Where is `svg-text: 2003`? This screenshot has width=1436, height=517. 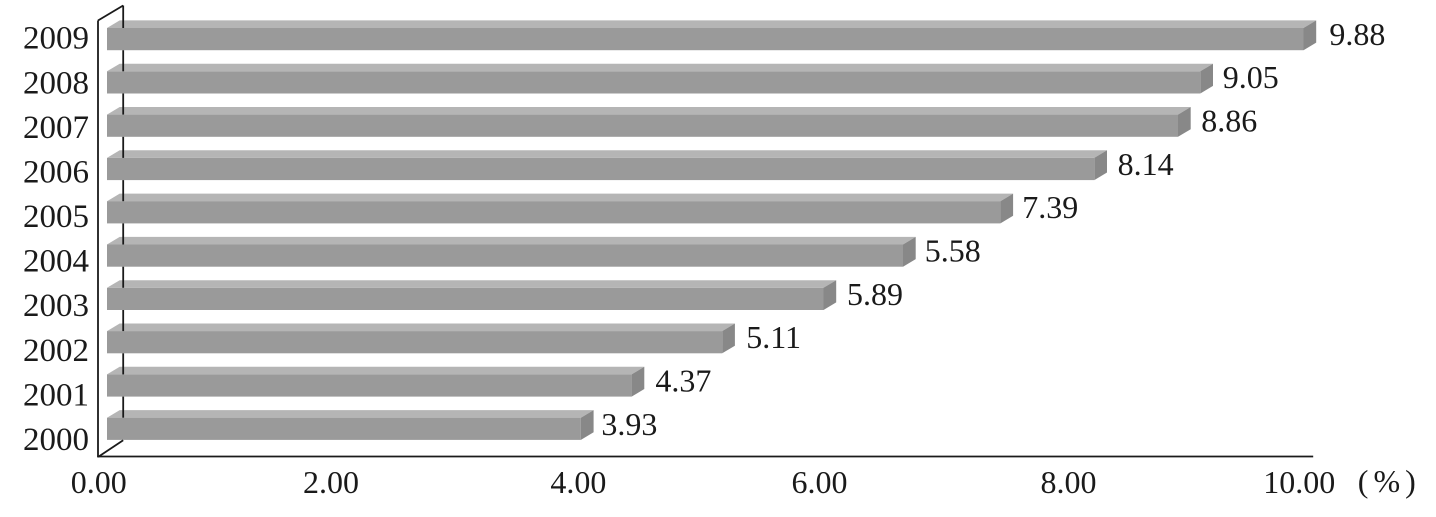 svg-text: 2003 is located at coordinates (56, 306).